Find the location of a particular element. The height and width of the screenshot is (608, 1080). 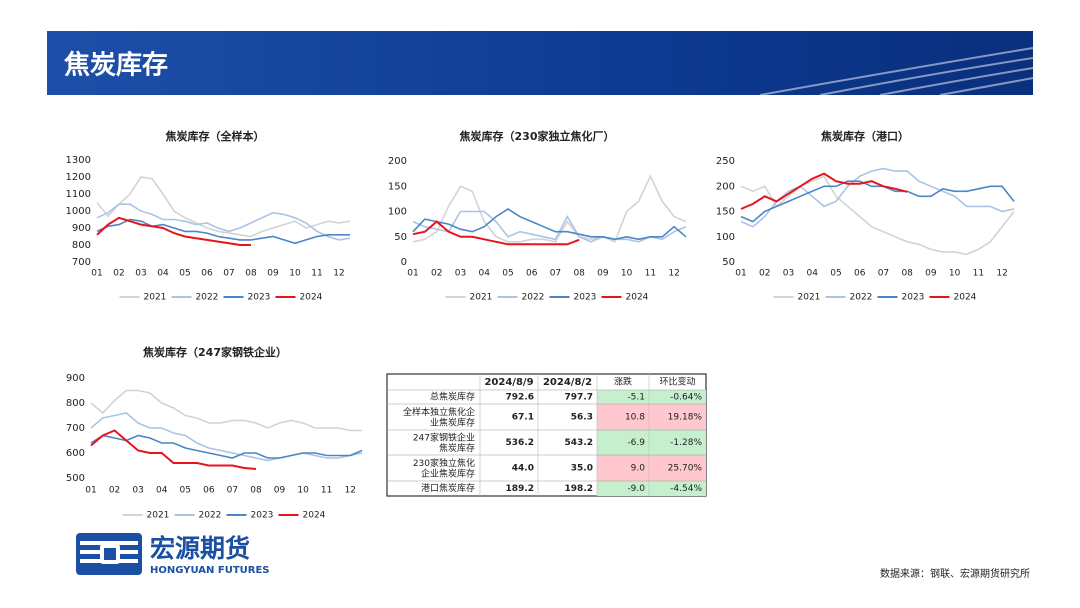

cell-value: 19.18% is located at coordinates (685, 418).